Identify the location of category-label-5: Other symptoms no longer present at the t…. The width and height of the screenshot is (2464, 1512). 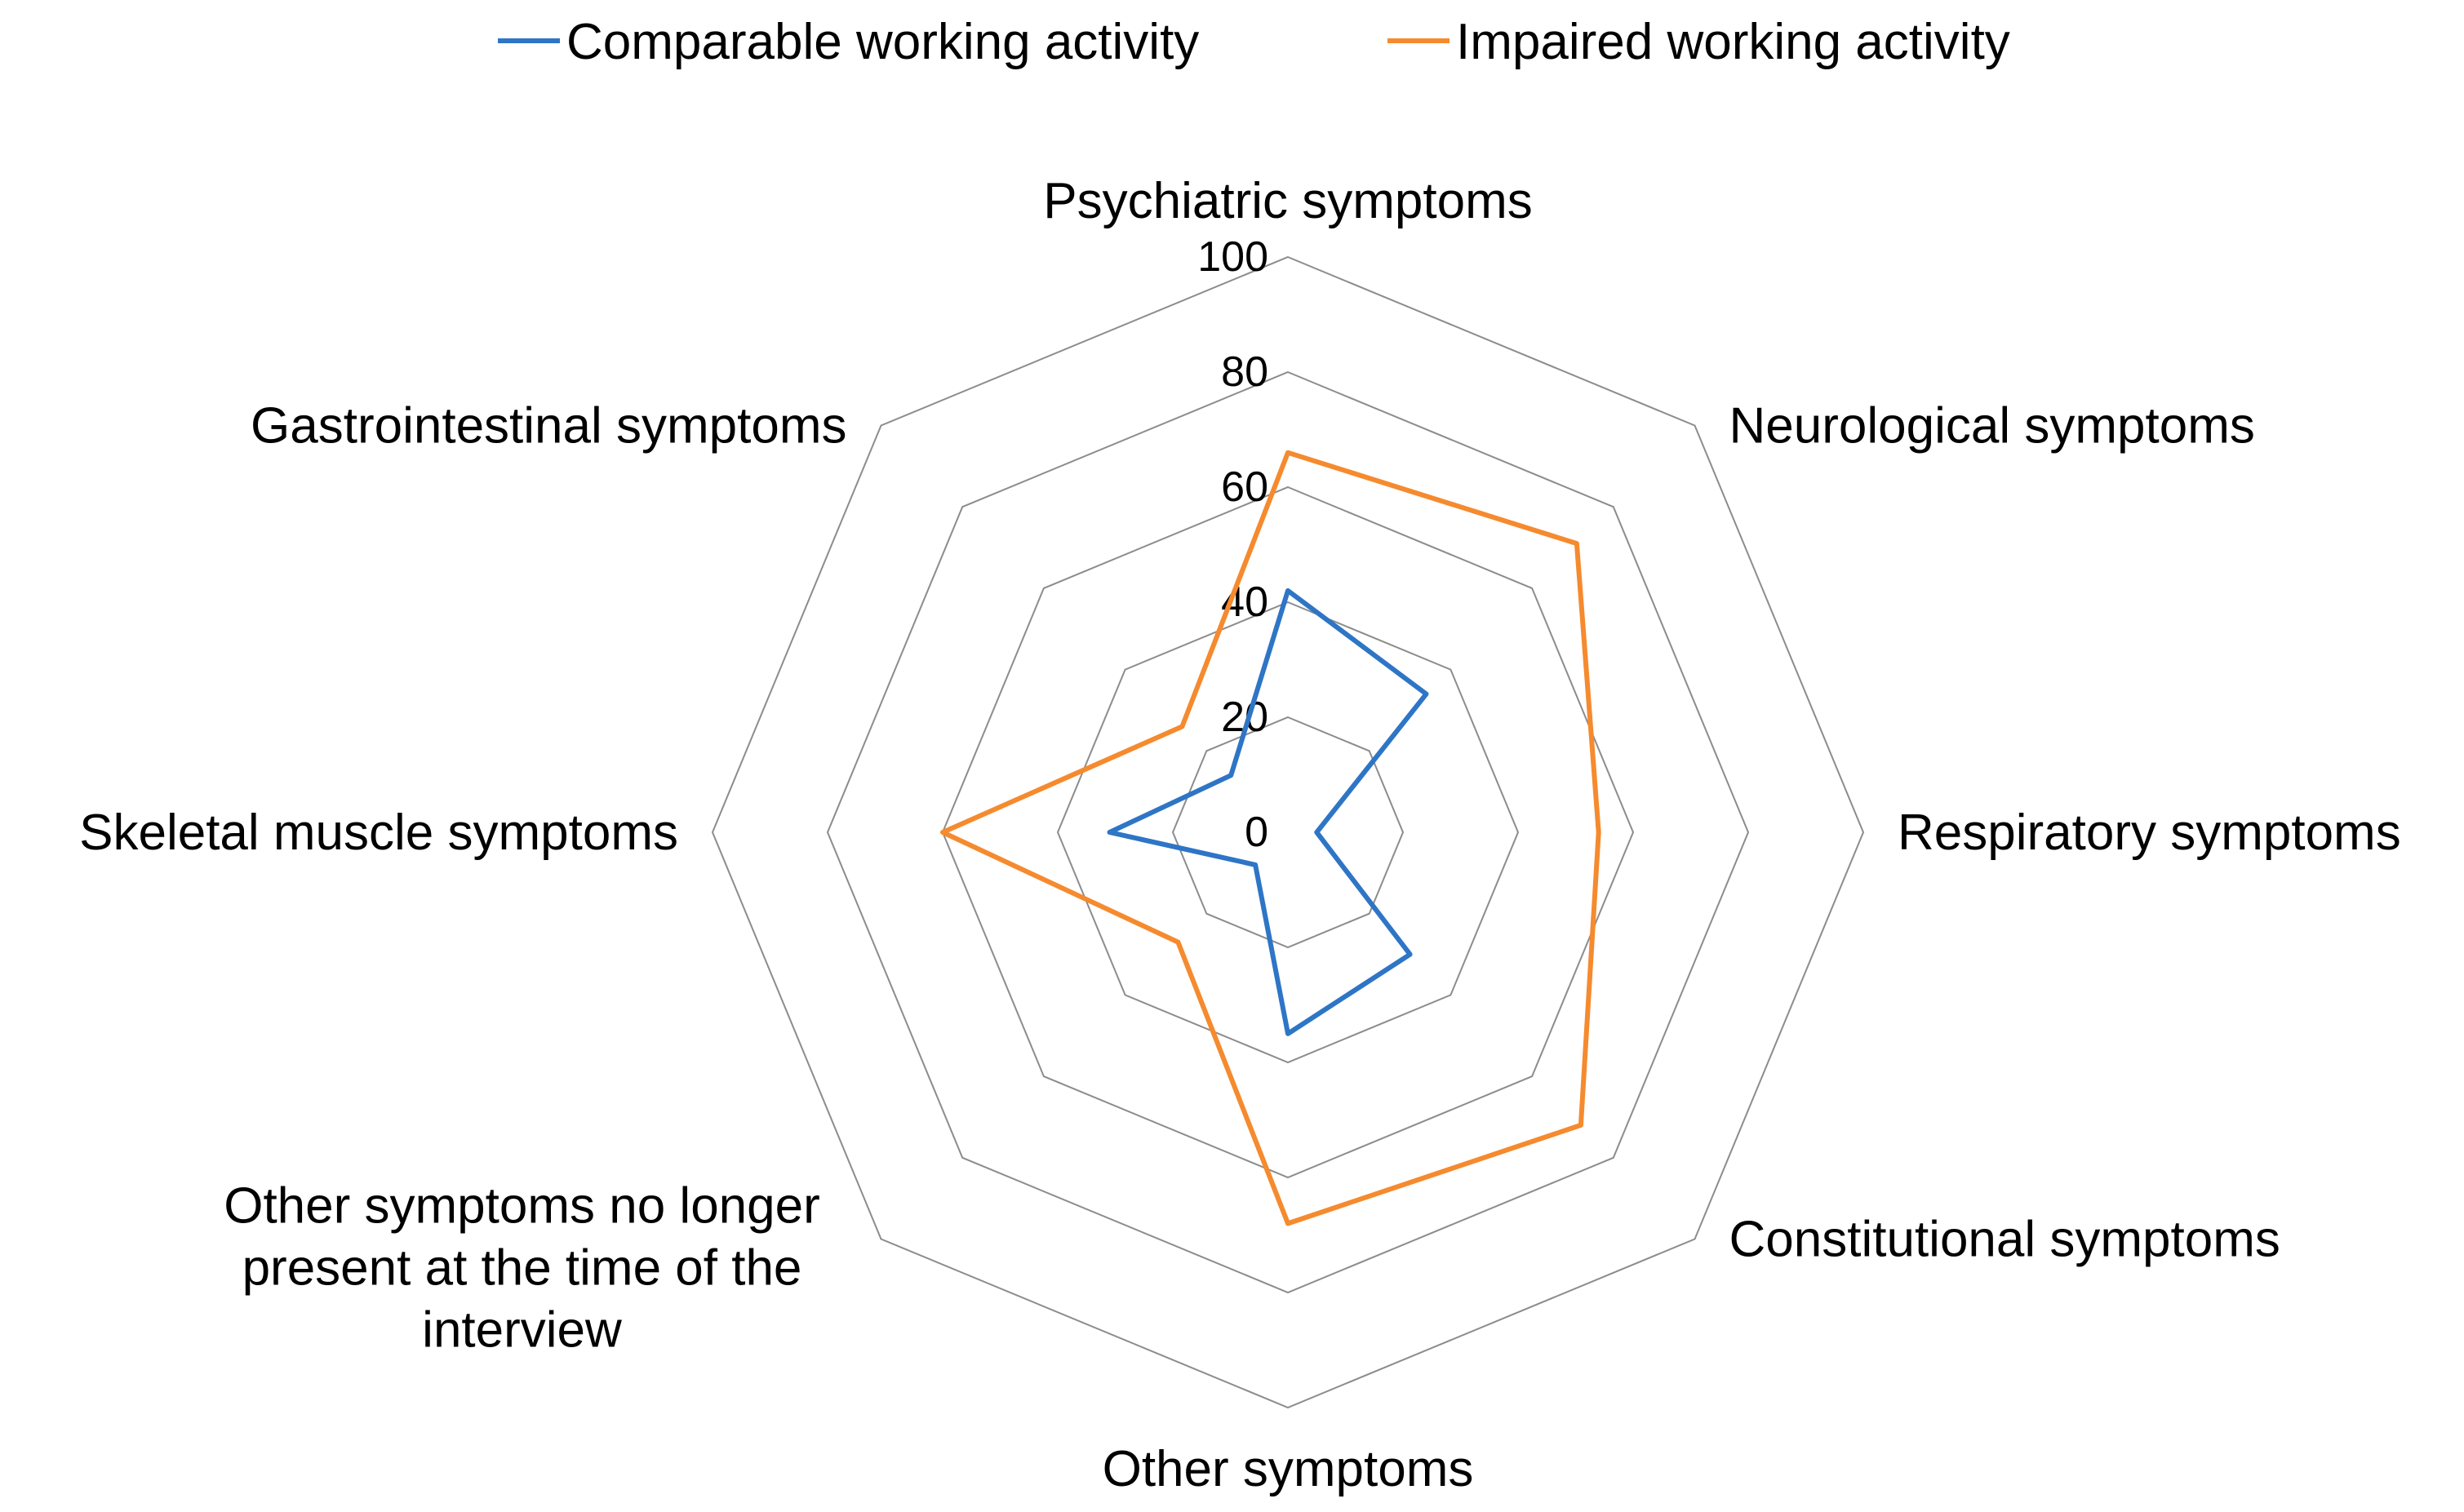
(522, 1268).